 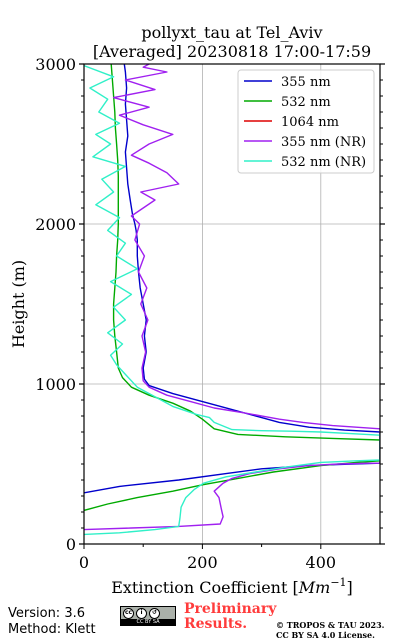 I want to click on x-tick-label: 200, so click(x=202, y=562).